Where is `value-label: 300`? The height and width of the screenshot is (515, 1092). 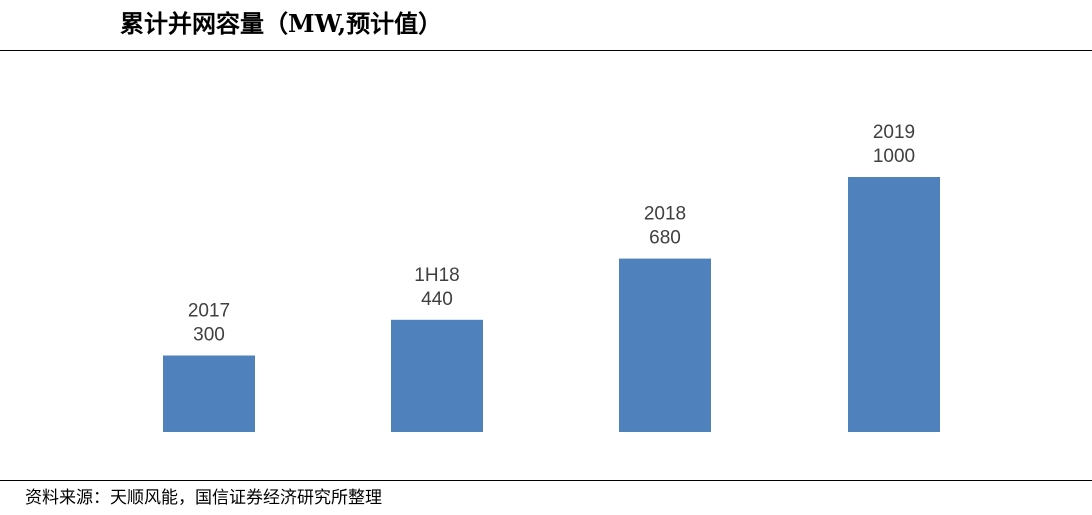
value-label: 300 is located at coordinates (209, 335).